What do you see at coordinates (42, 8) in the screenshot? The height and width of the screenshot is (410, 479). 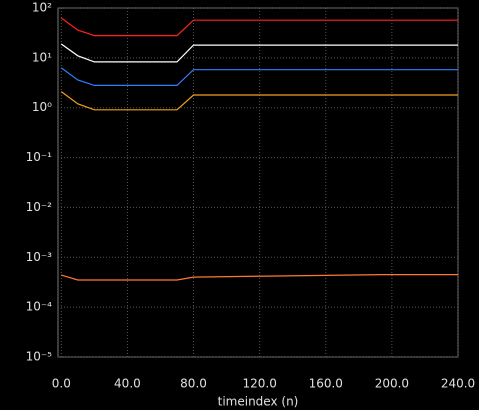 I see `y-tick-label: 10²` at bounding box center [42, 8].